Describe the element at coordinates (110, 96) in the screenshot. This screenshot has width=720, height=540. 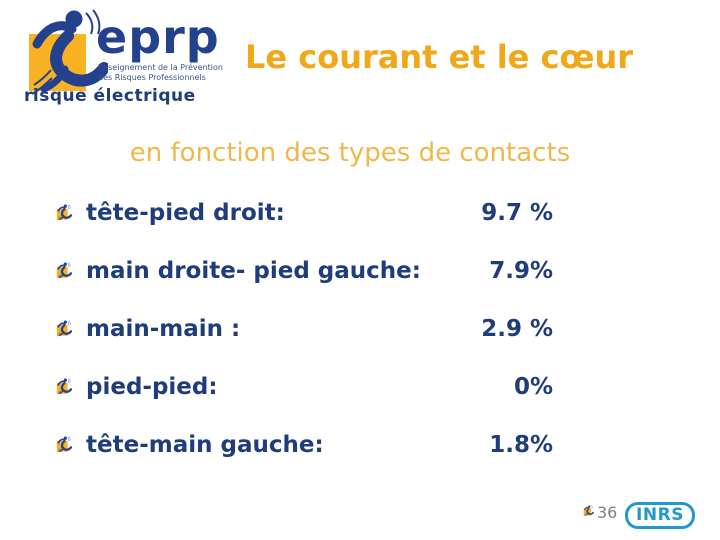
I see `risque-electrique-label: risque électrique` at that location.